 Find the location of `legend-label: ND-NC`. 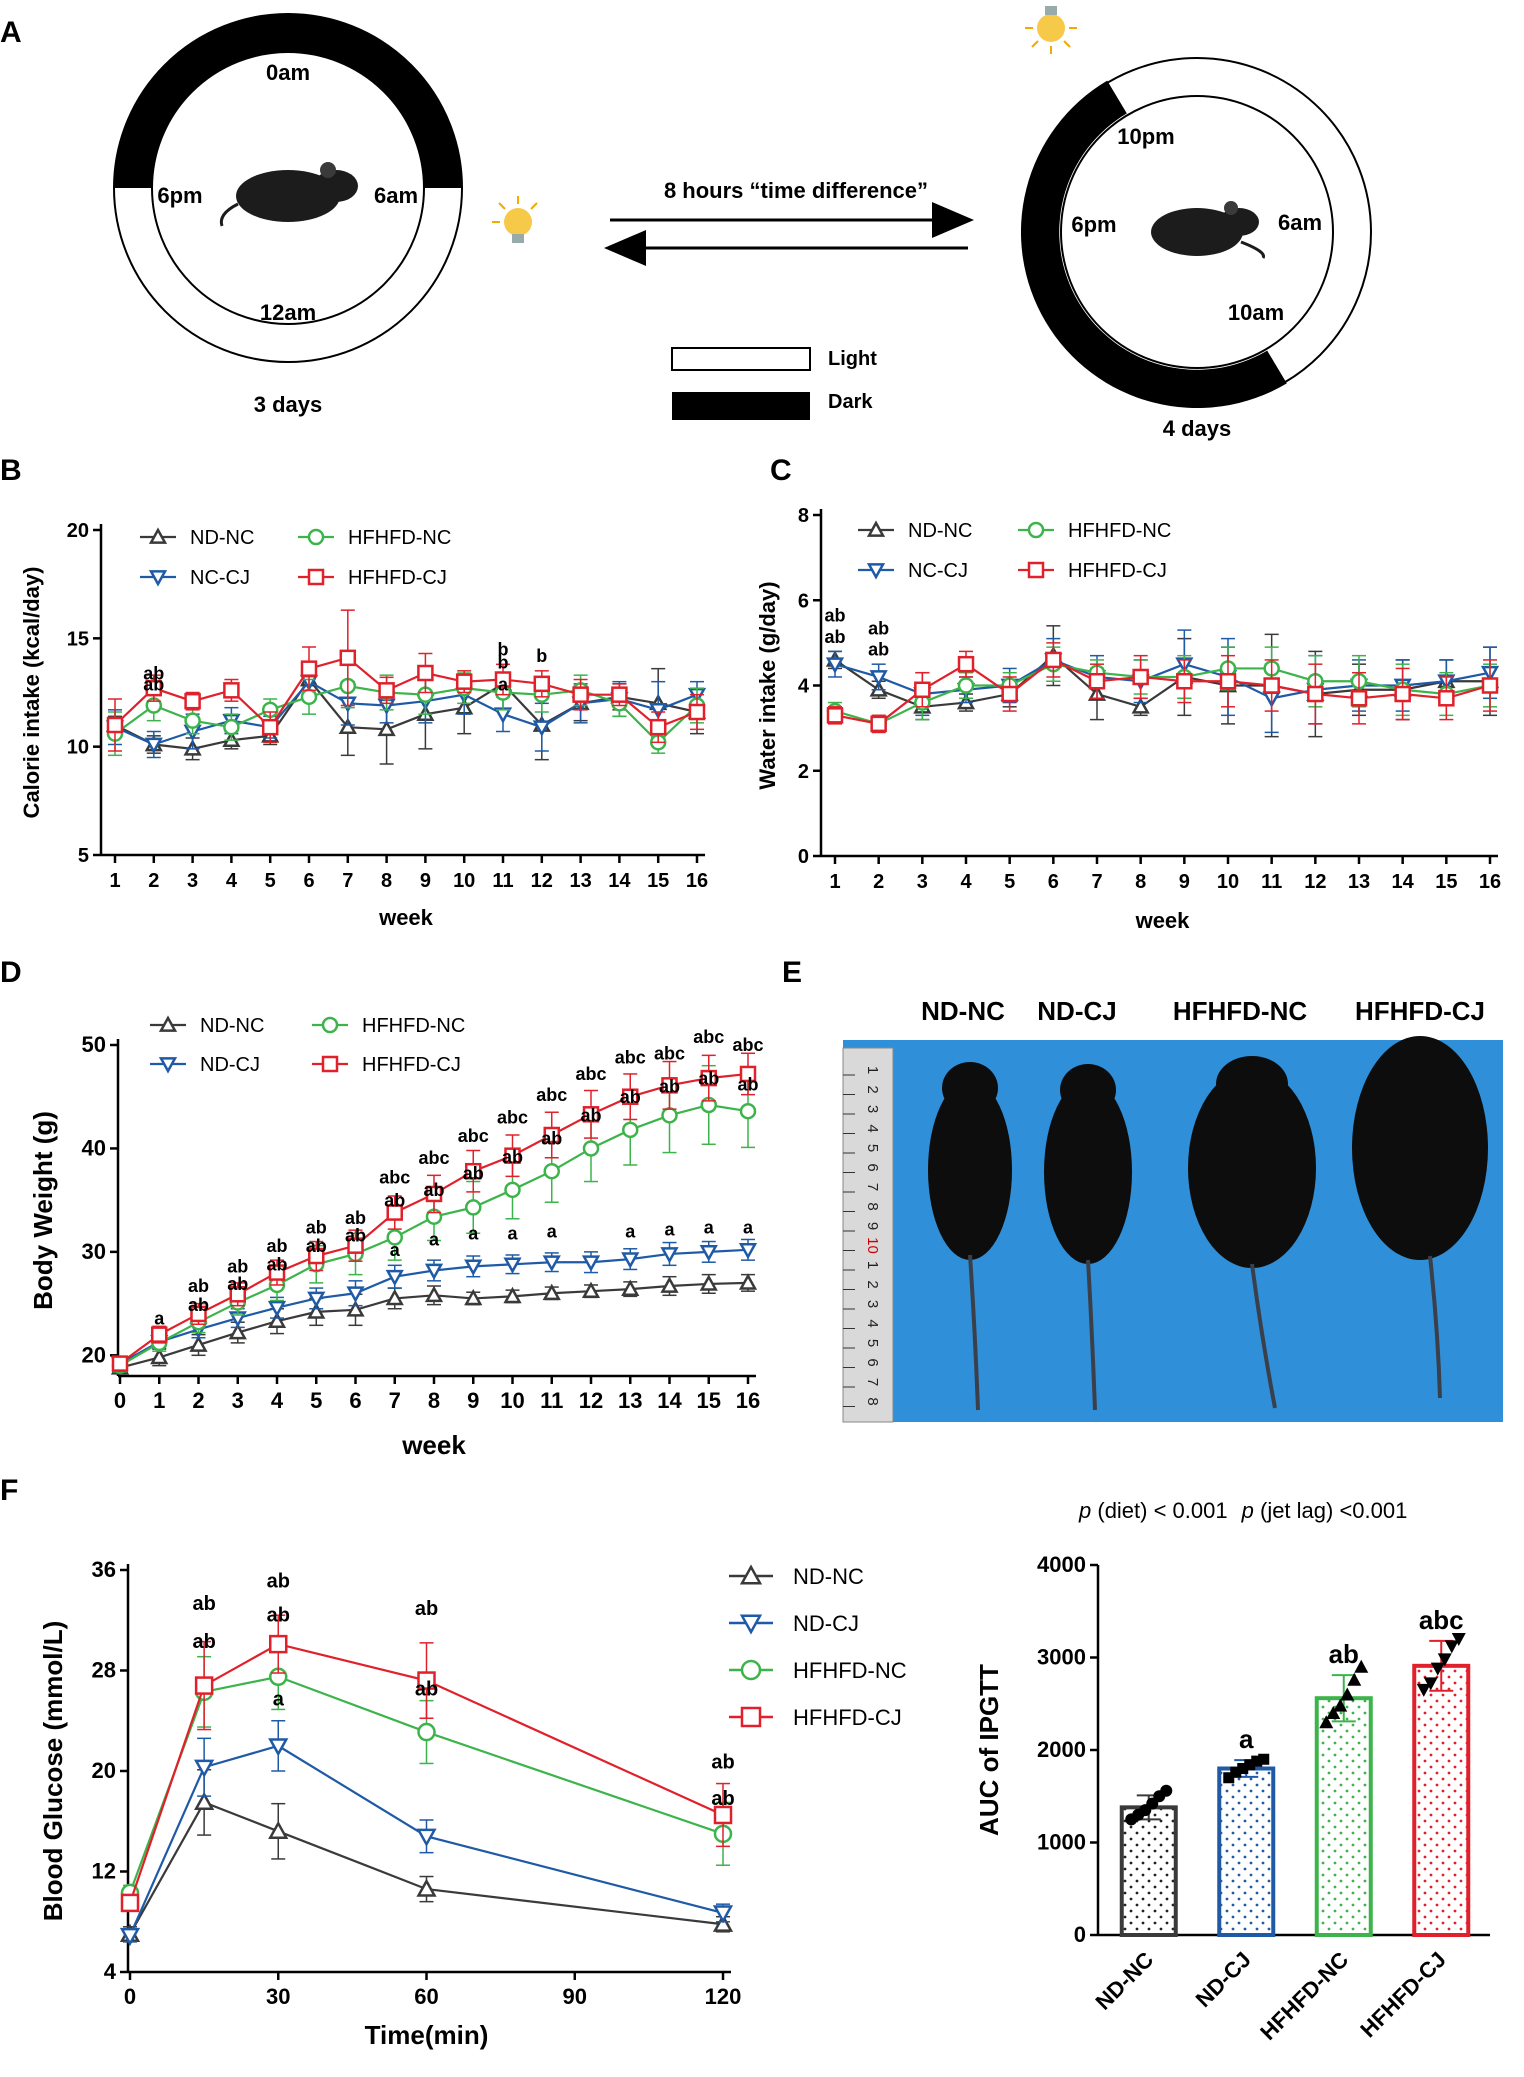

legend-label: ND-NC is located at coordinates (828, 1576).